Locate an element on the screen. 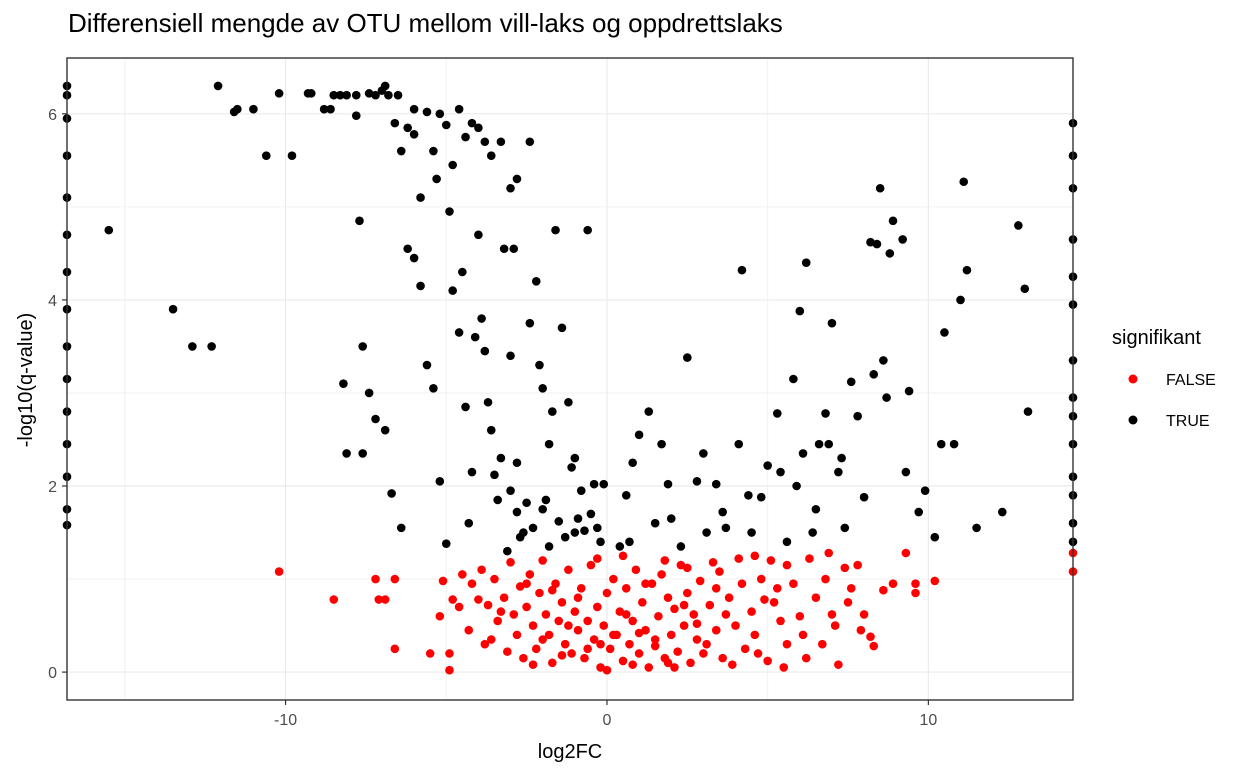 This screenshot has height=778, width=1259. x-tick-label: -10 is located at coordinates (285, 720).